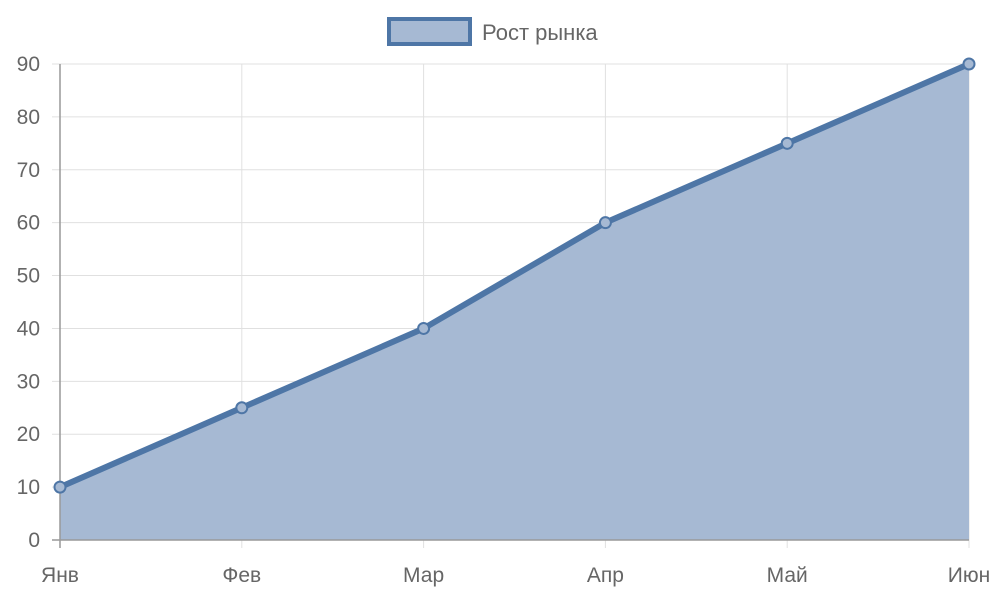 This screenshot has height=600, width=1000. Describe the element at coordinates (28, 276) in the screenshot. I see `y-tick-label: 50` at that location.